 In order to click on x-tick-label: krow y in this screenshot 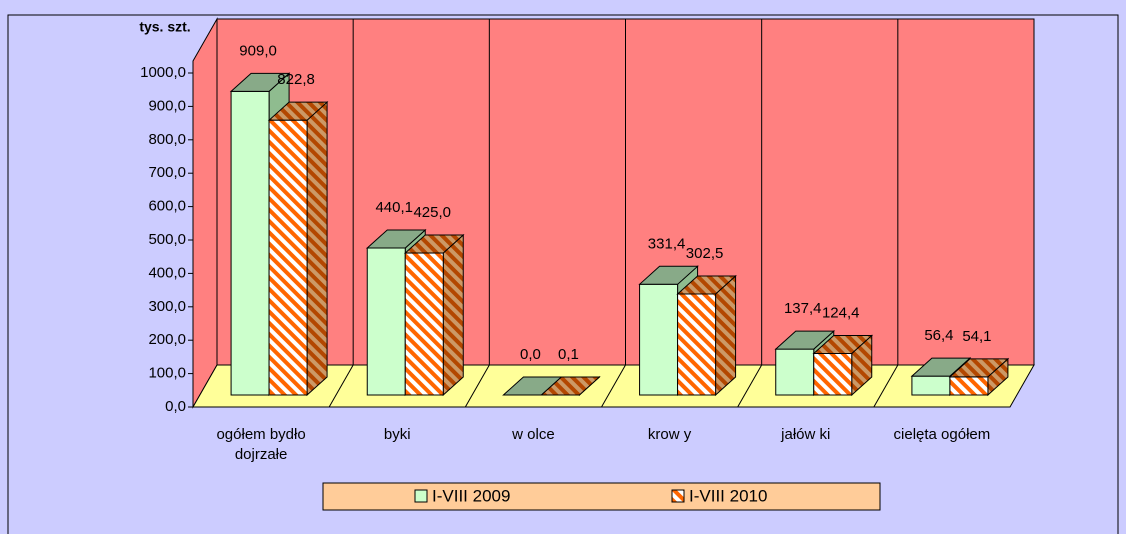, I will do `click(669, 434)`.